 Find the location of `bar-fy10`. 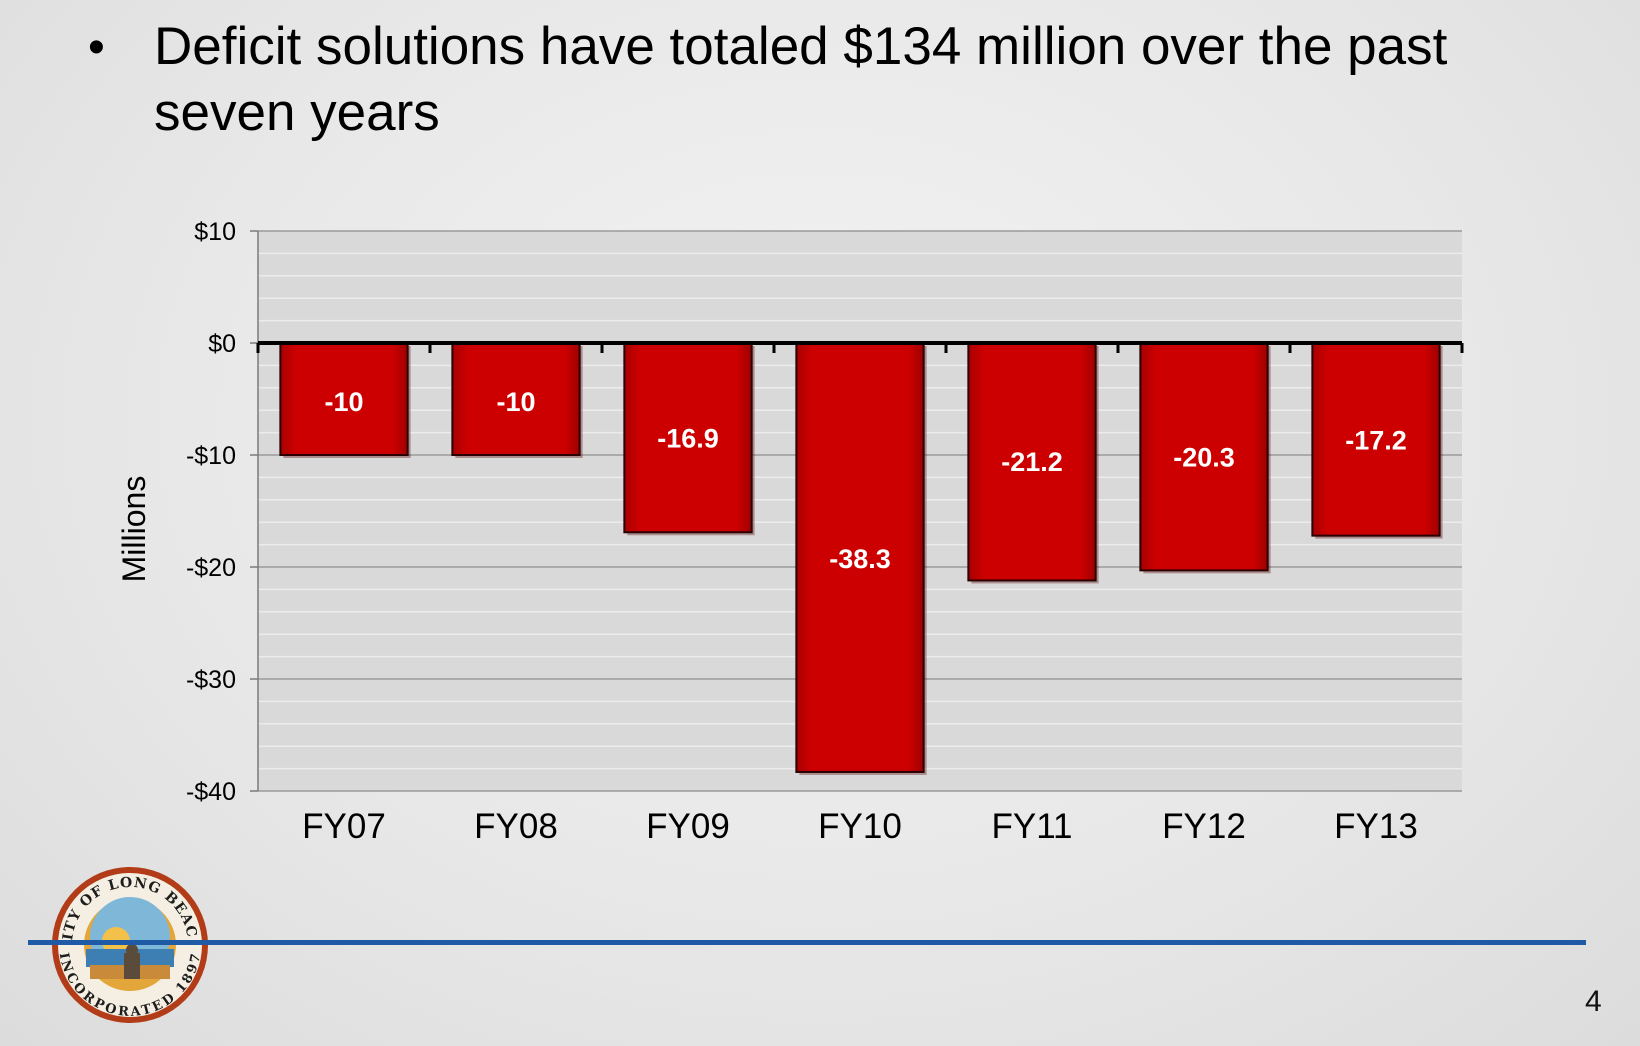

bar-fy10 is located at coordinates (860, 557).